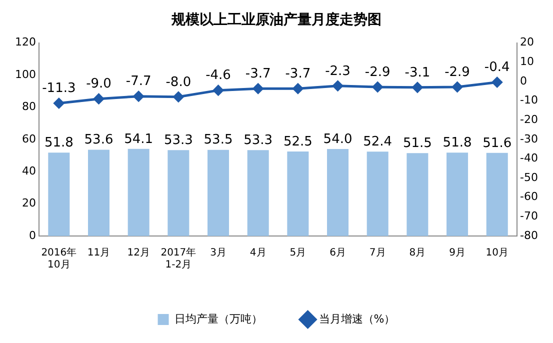 The image size is (553, 343). What do you see at coordinates (377, 142) in the screenshot?
I see `data-label: 52.4` at bounding box center [377, 142].